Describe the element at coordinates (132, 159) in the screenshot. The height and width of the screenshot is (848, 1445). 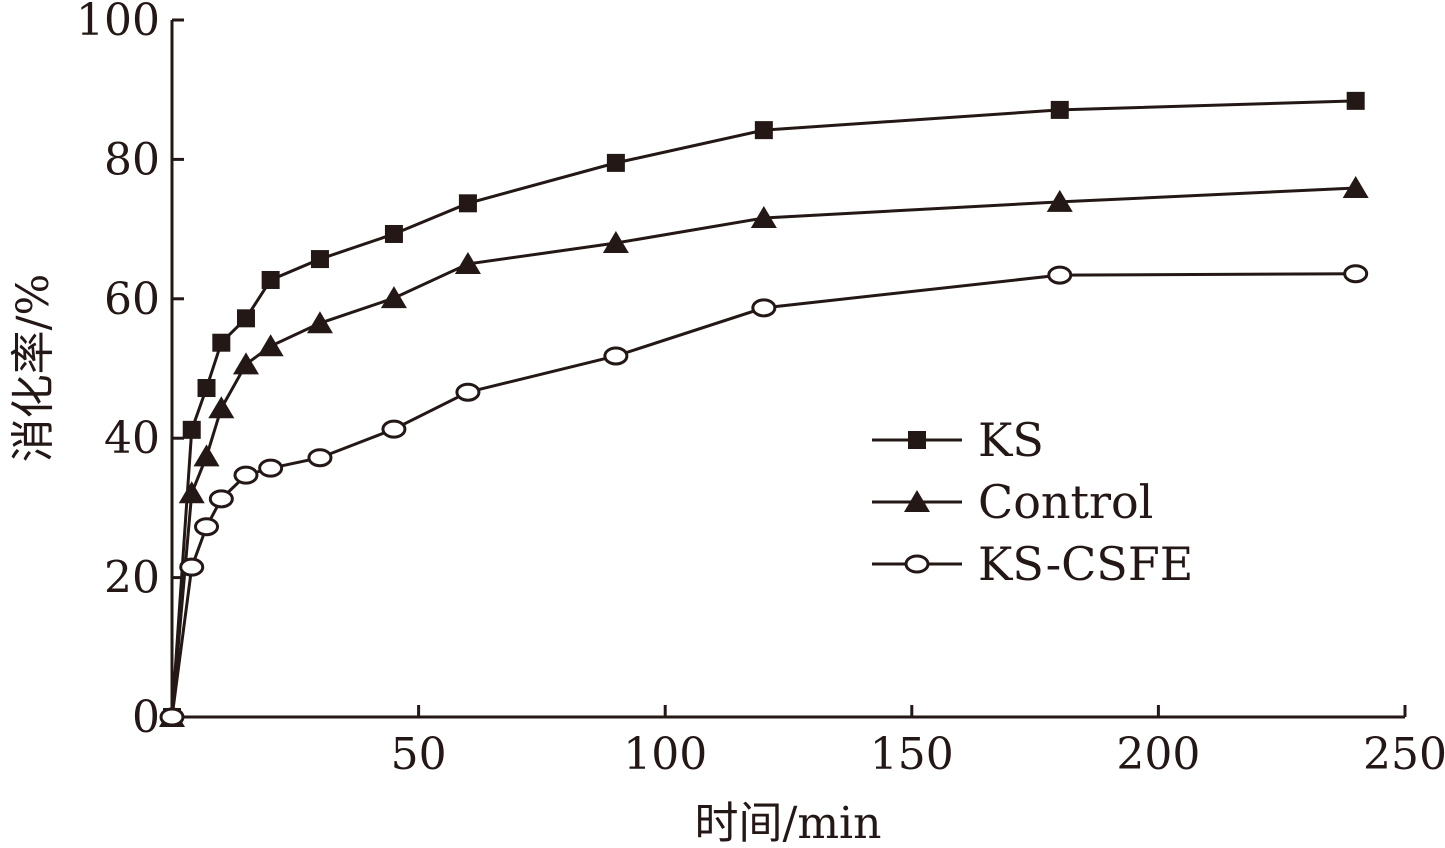
I see `y-tick-label: 80` at that location.